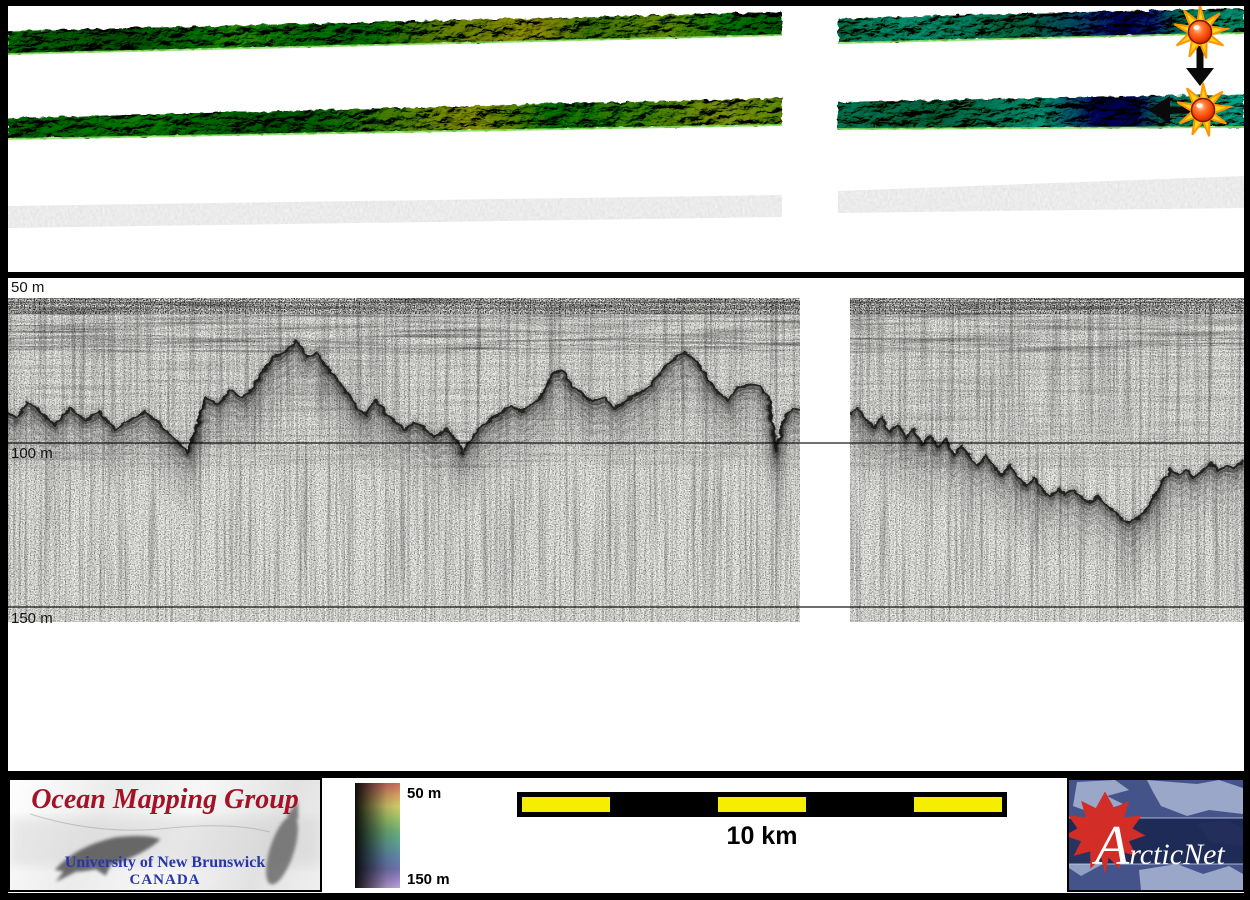  What do you see at coordinates (395, 33) in the screenshot?
I see `bathymetry-swath-1-left` at bounding box center [395, 33].